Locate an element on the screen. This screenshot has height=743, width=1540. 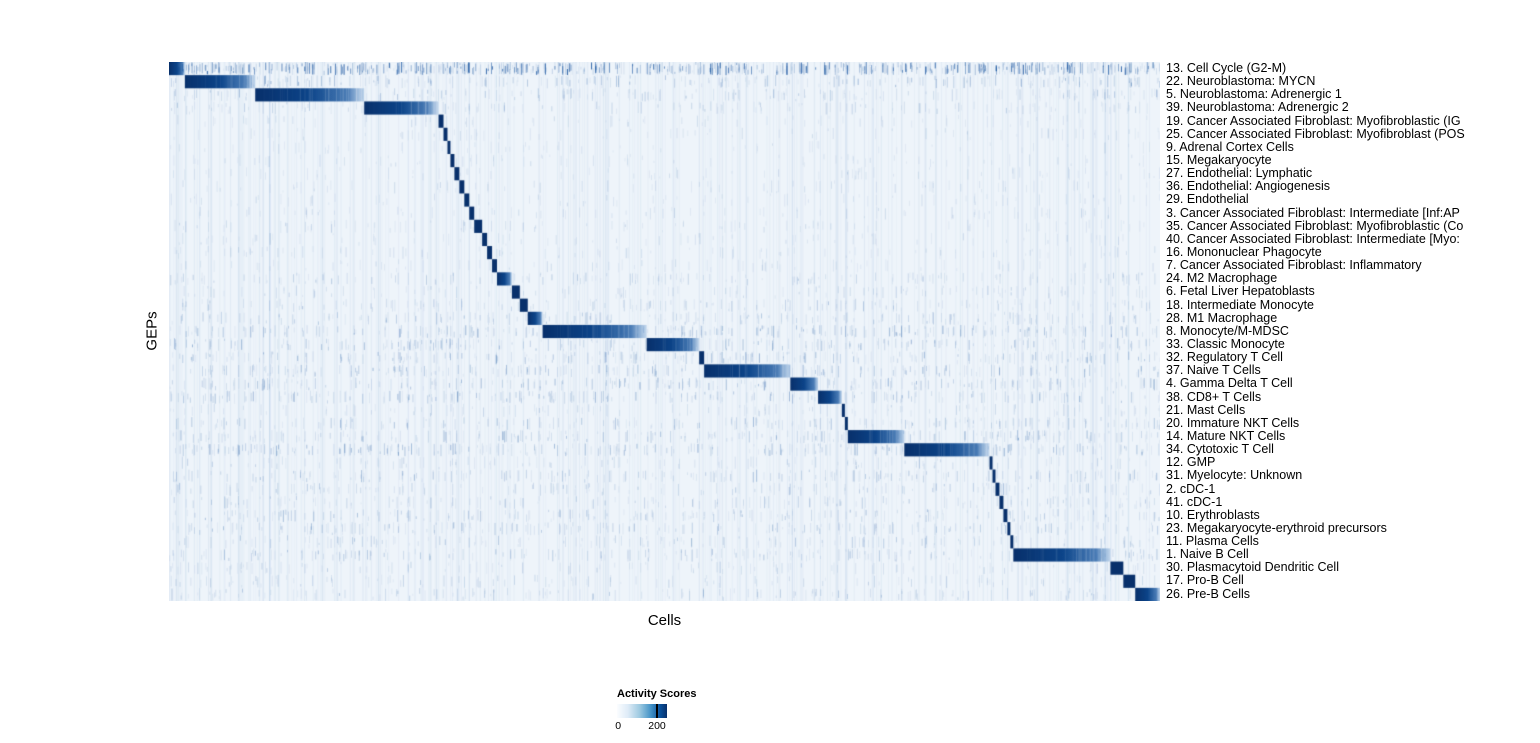
colorbar-tick-mark is located at coordinates (657, 711).